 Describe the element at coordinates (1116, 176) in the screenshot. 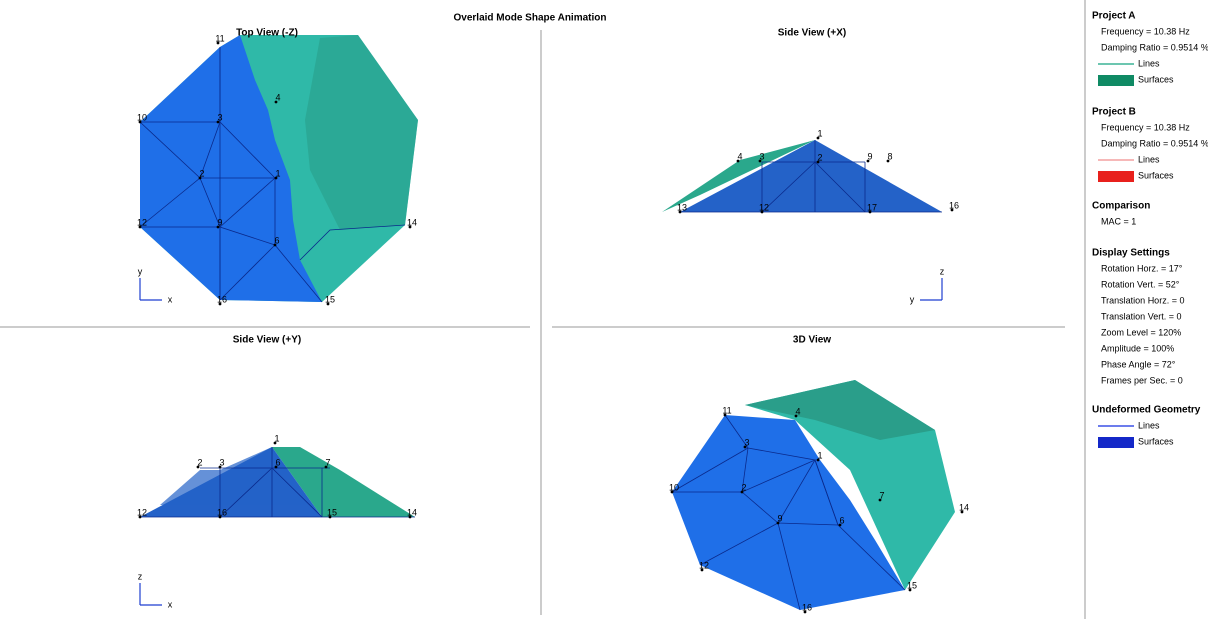

I see `legend-surface` at that location.